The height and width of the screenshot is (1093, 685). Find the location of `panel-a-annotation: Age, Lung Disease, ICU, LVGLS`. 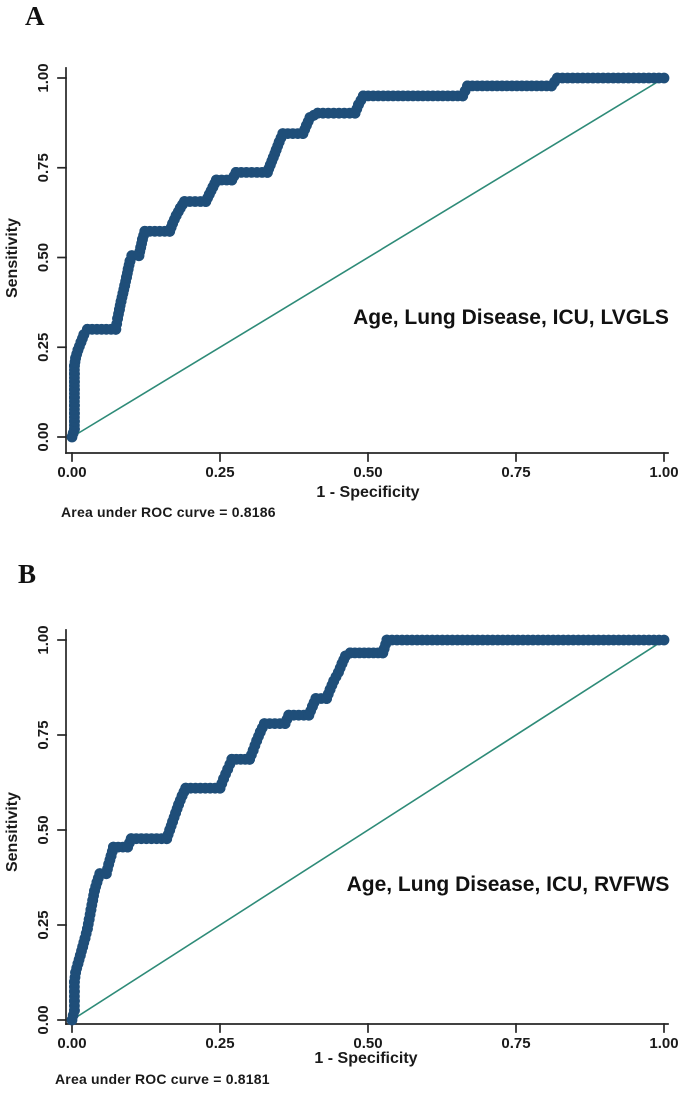

panel-a-annotation: Age, Lung Disease, ICU, LVGLS is located at coordinates (511, 317).